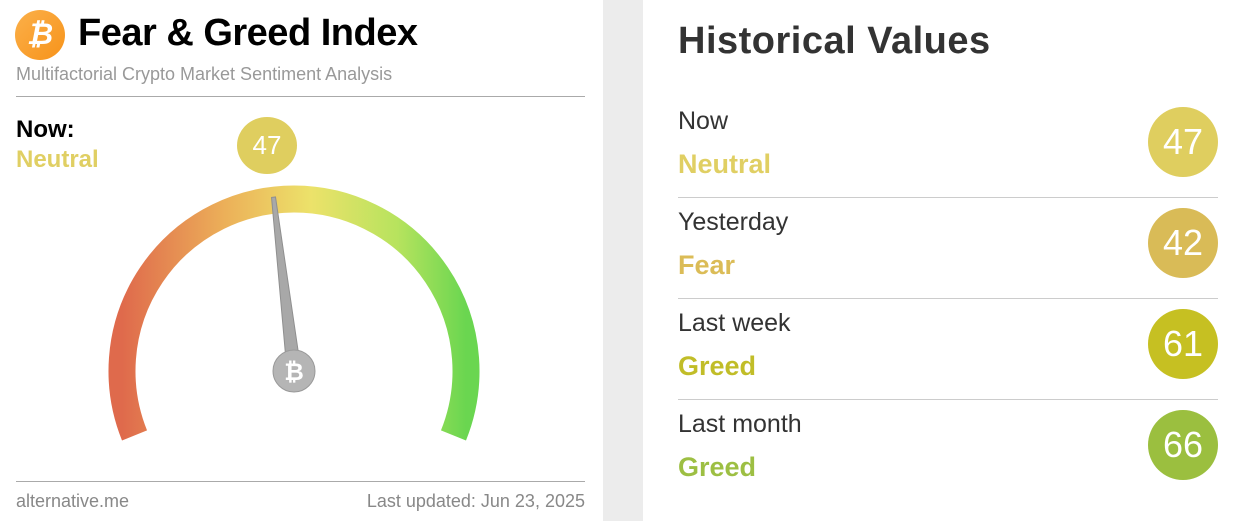 This screenshot has height=521, width=1243. What do you see at coordinates (1183, 243) in the screenshot?
I see `row-value-badge: 42` at bounding box center [1183, 243].